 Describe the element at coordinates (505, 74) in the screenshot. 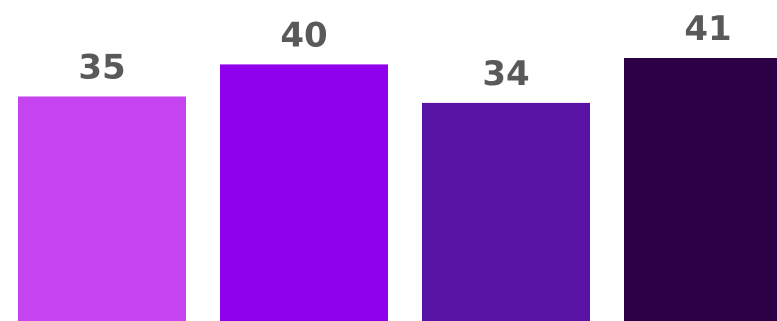

I see `value-label-3: 34` at that location.